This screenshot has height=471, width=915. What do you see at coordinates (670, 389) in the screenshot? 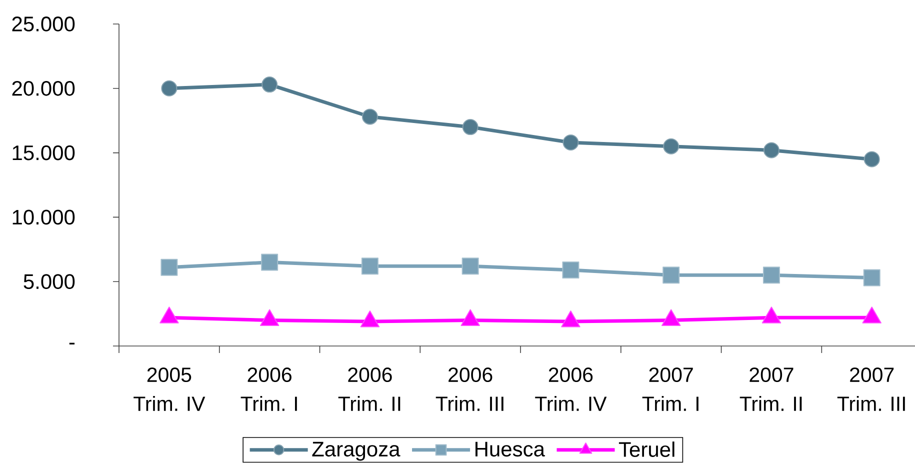
I see `x-tick-label: 2007 Trim. I` at bounding box center [670, 389].